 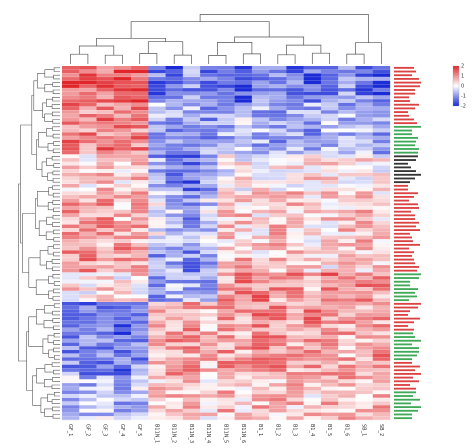 What do you see at coordinates (122, 430) in the screenshot?
I see `column-label: GF_4` at bounding box center [122, 430].